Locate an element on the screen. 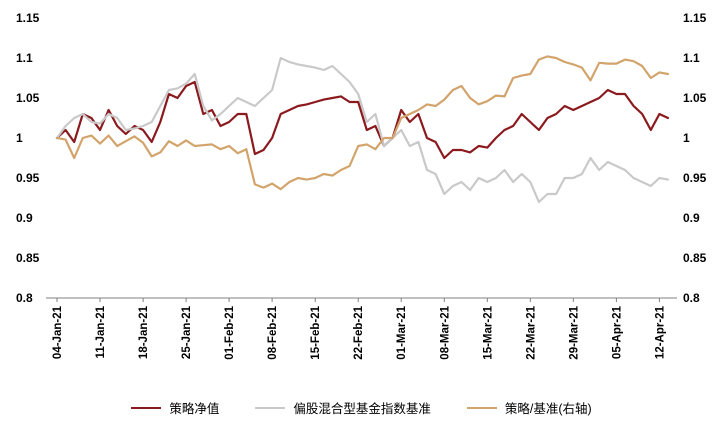 The width and height of the screenshot is (723, 432). x-axis-label: 25-Jan-21 is located at coordinates (187, 332).